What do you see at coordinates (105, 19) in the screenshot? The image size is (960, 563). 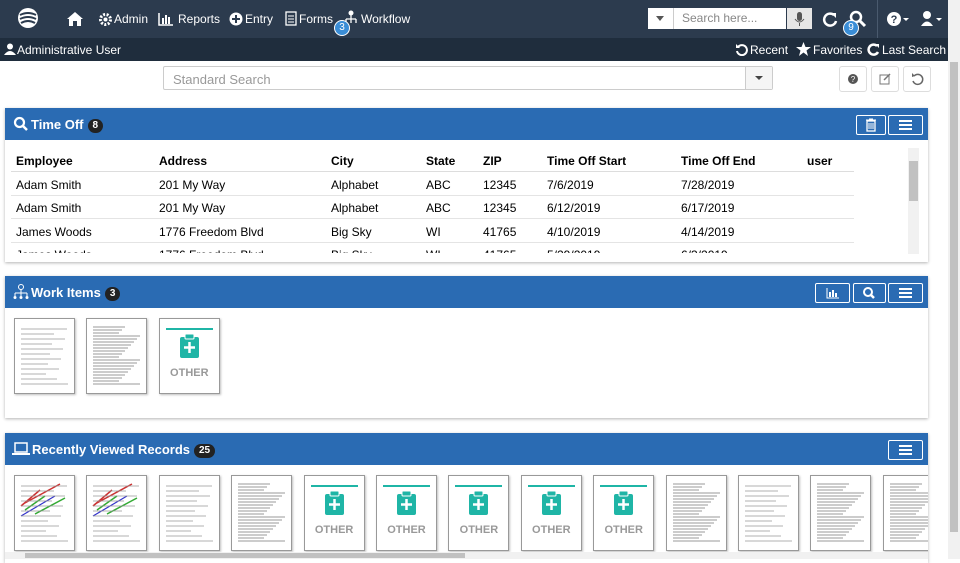 I see `admin-icon` at bounding box center [105, 19].